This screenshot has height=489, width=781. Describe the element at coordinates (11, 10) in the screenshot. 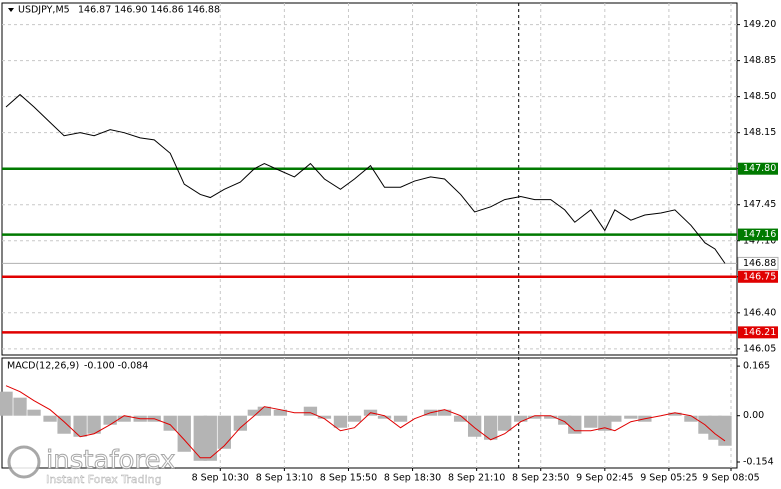

I see `header-arrow` at that location.